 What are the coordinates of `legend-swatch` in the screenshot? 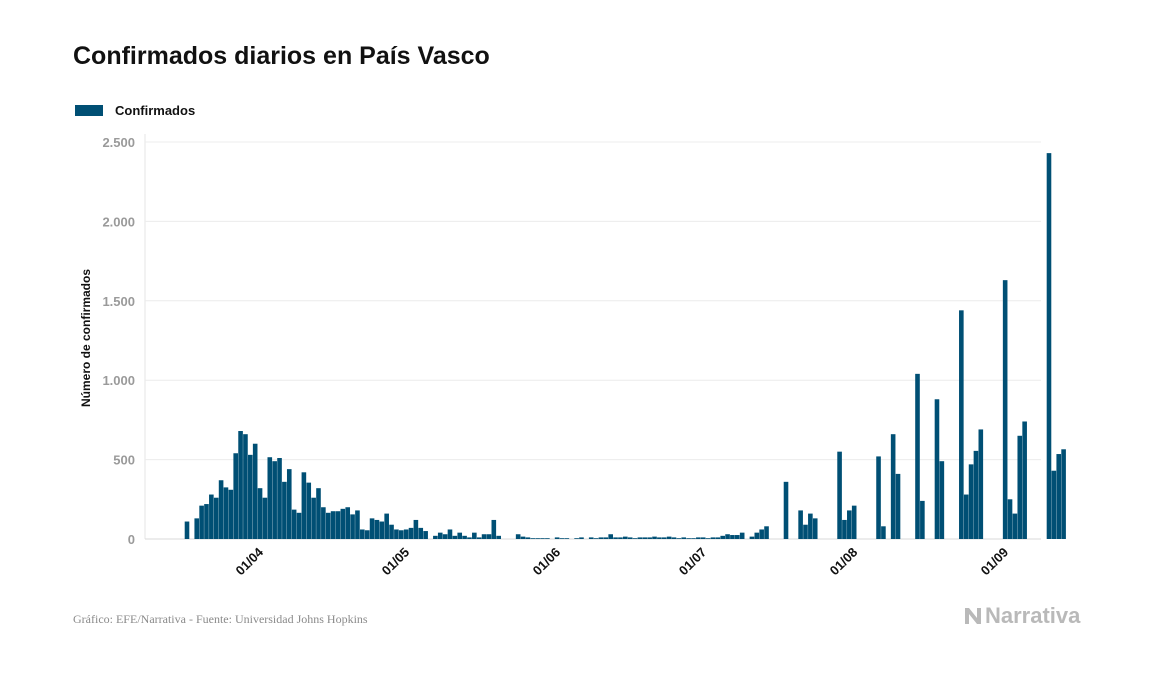 It's located at (89, 110).